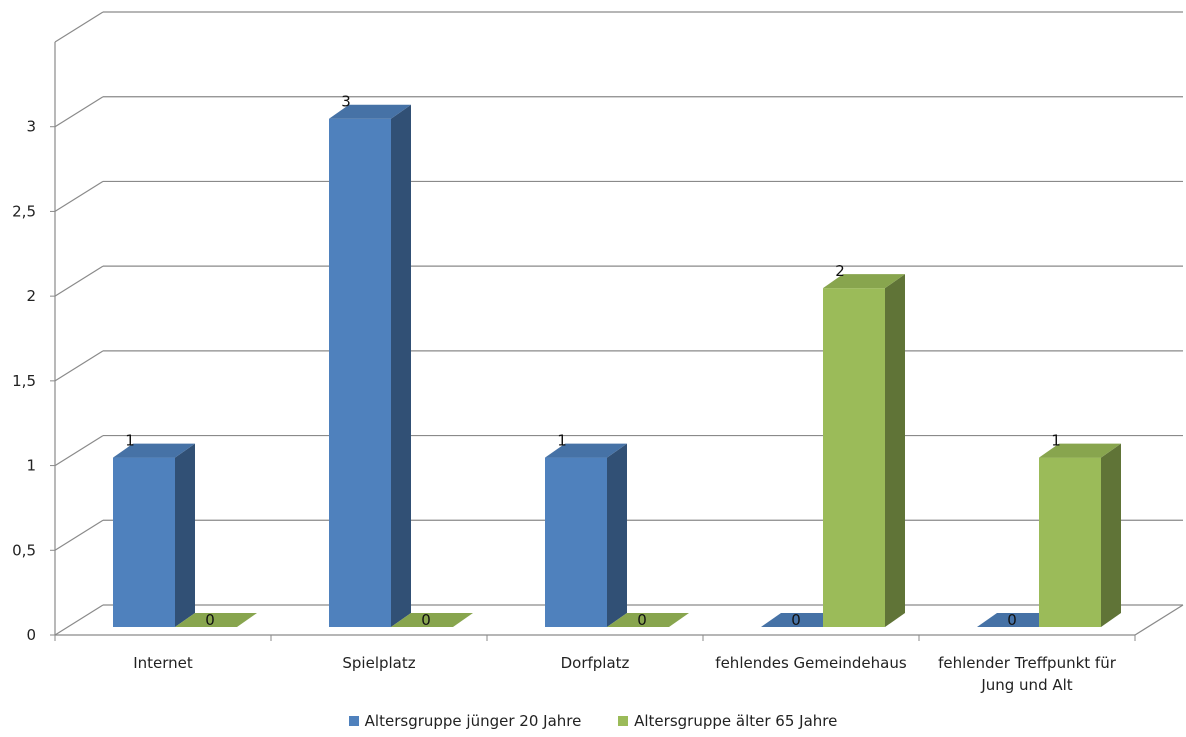 Image resolution: width=1186 pixels, height=737 pixels. What do you see at coordinates (1159, 620) in the screenshot?
I see `floor-edge` at bounding box center [1159, 620].